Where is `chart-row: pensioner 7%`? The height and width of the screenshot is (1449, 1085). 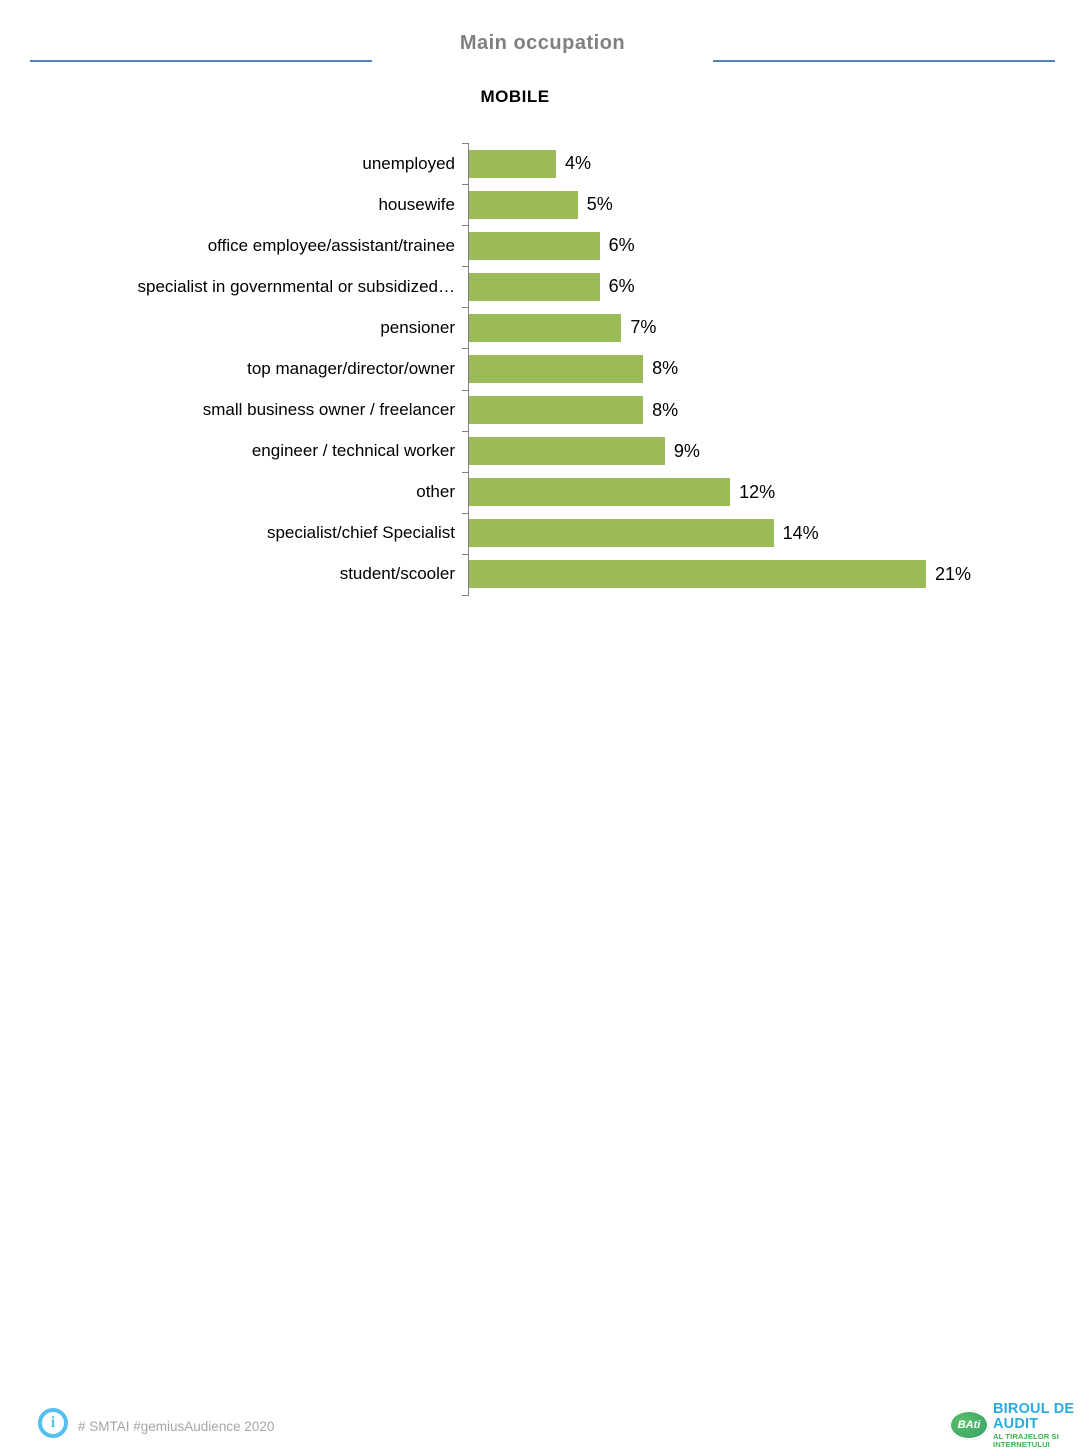
chart-row: pensioner 7% is located at coordinates (545, 327).